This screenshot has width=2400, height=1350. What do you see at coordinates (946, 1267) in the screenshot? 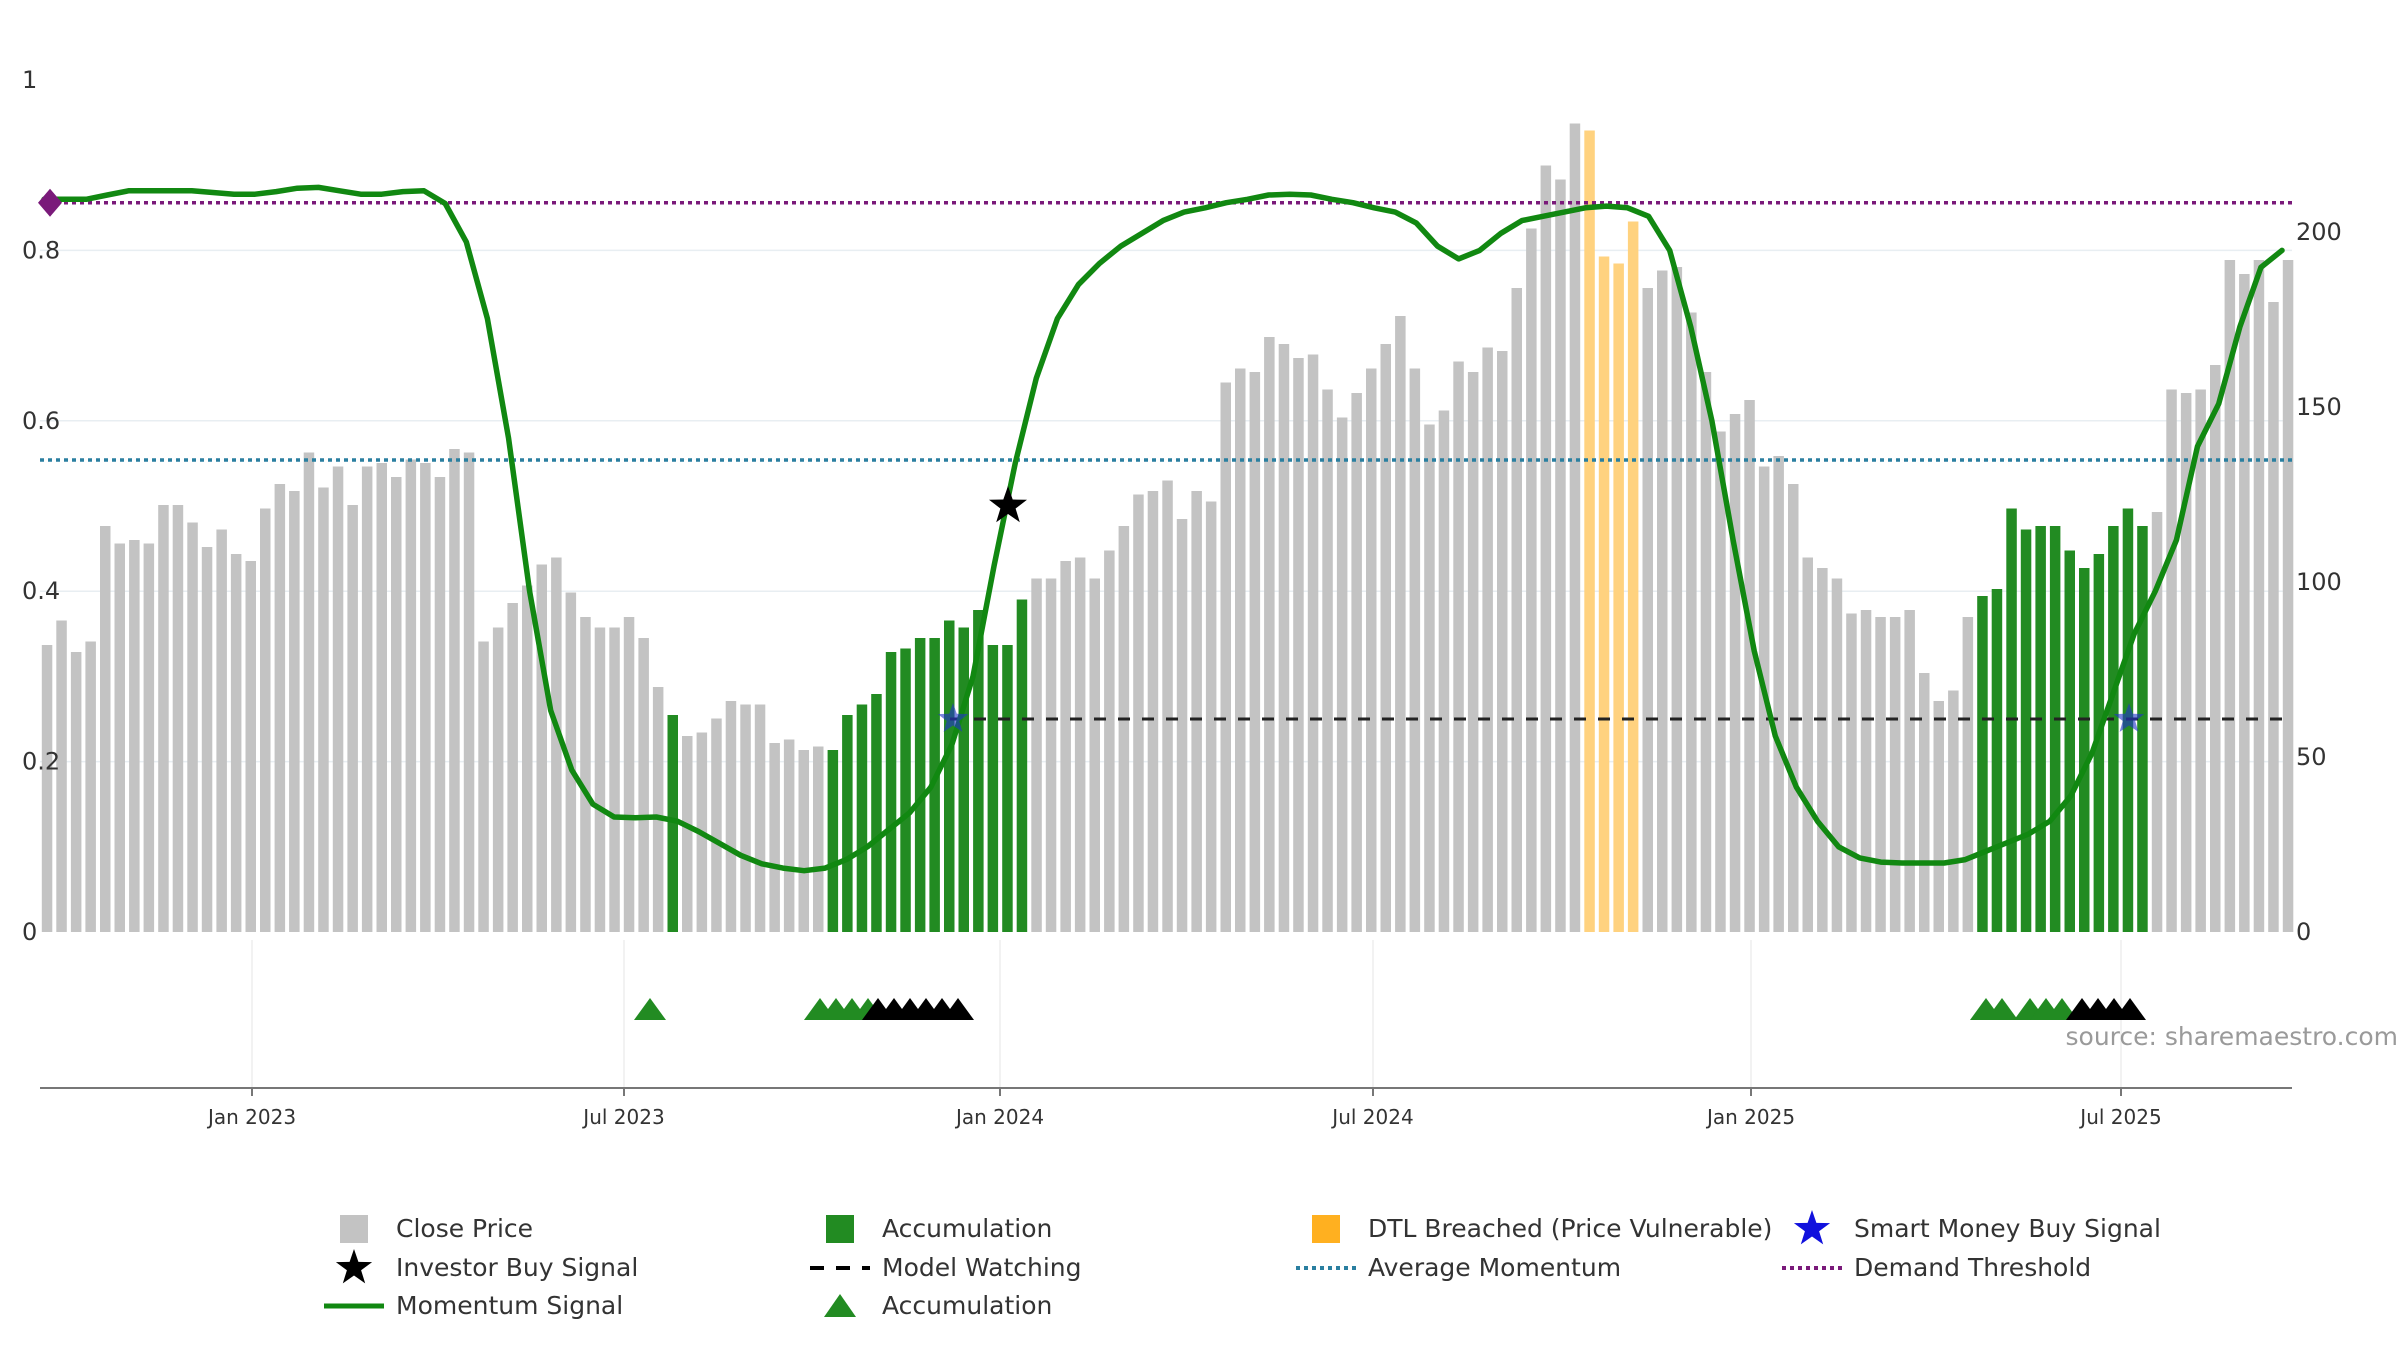
I see `legend-model-watching: Model Watching` at bounding box center [946, 1267].